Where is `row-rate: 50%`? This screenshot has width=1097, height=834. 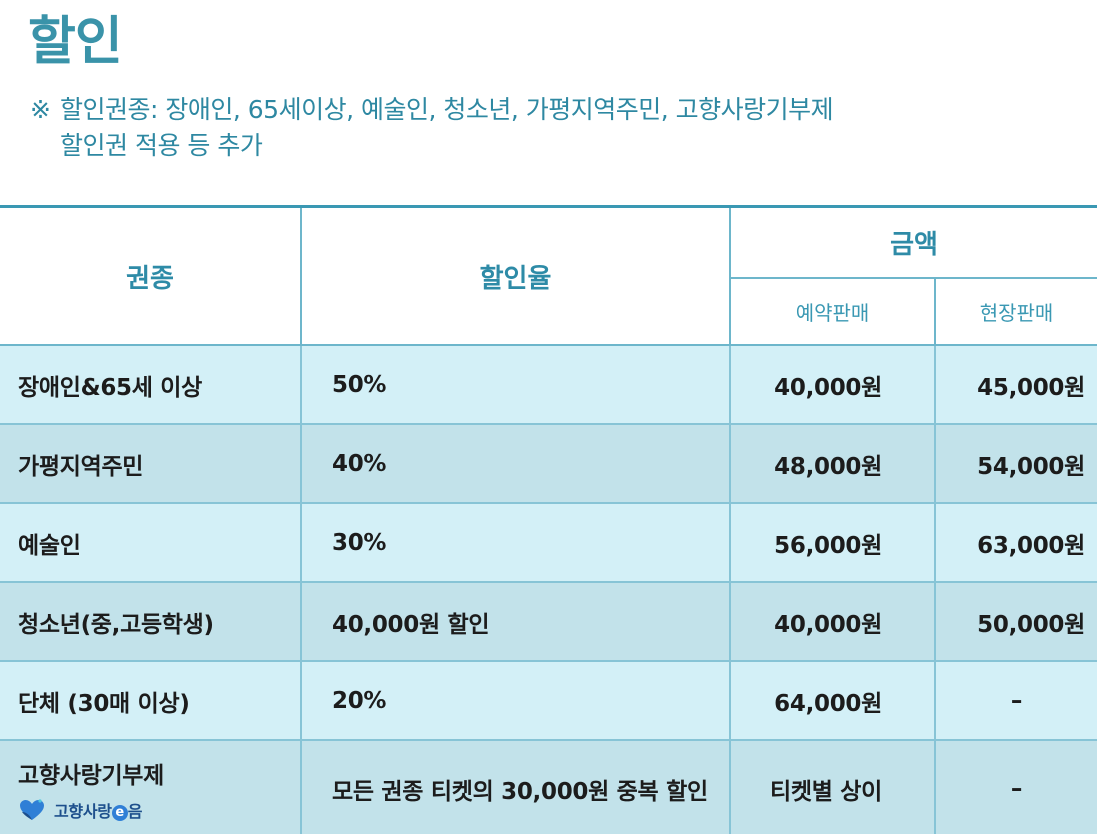
row-rate: 50% is located at coordinates (516, 385).